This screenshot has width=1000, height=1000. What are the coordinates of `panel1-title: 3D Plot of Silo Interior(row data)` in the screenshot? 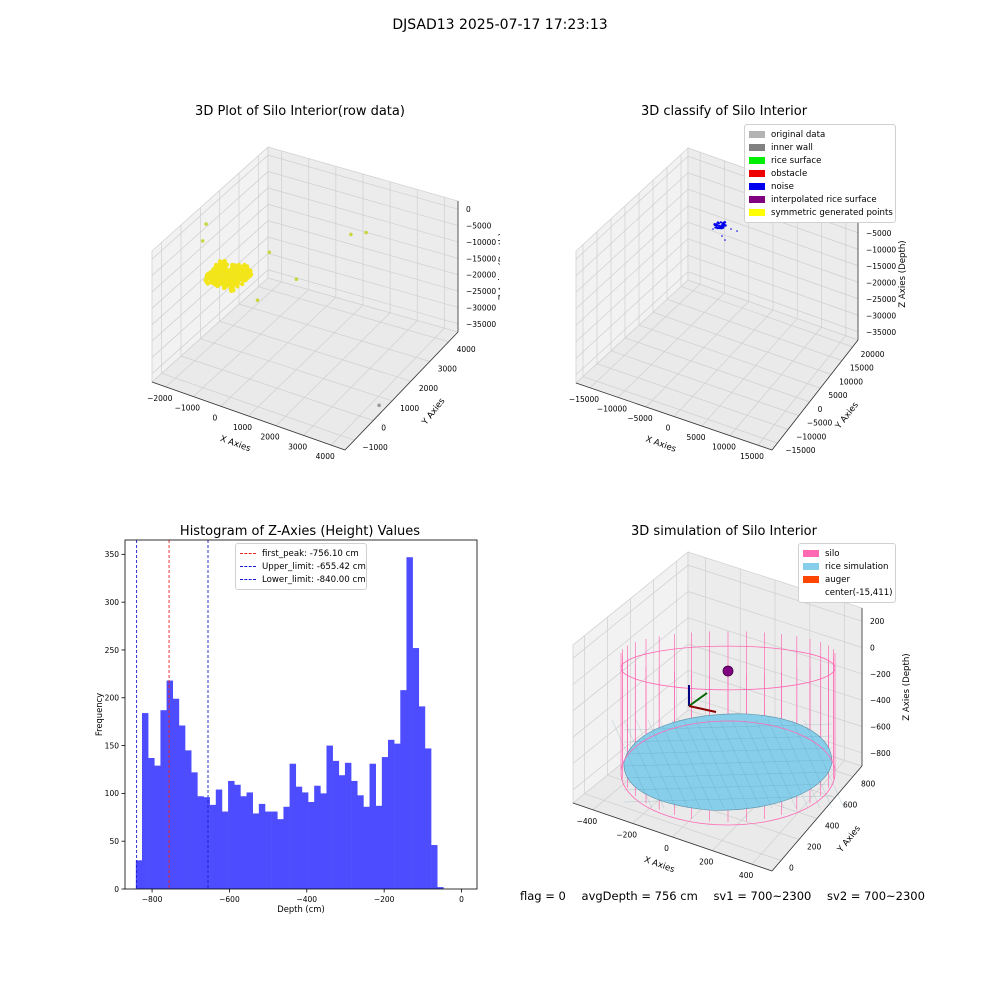 It's located at (300, 111).